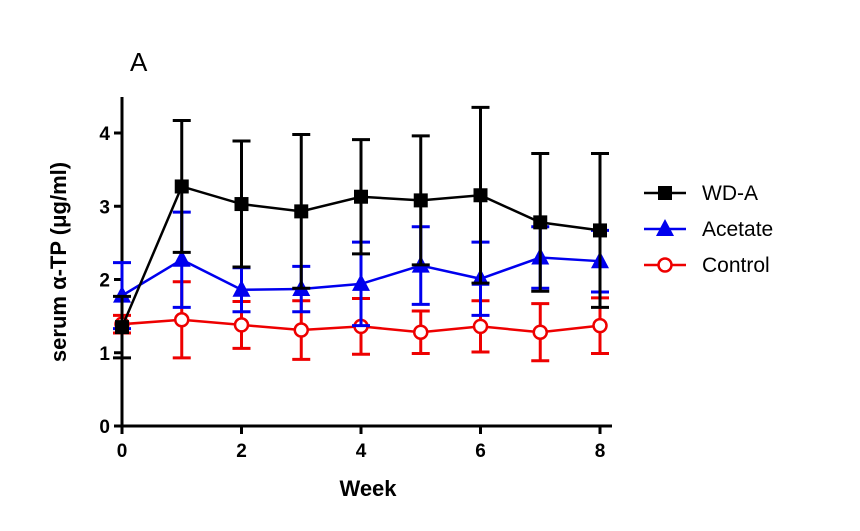 The height and width of the screenshot is (531, 860). Describe the element at coordinates (104, 427) in the screenshot. I see `y-tick-label: 0` at that location.